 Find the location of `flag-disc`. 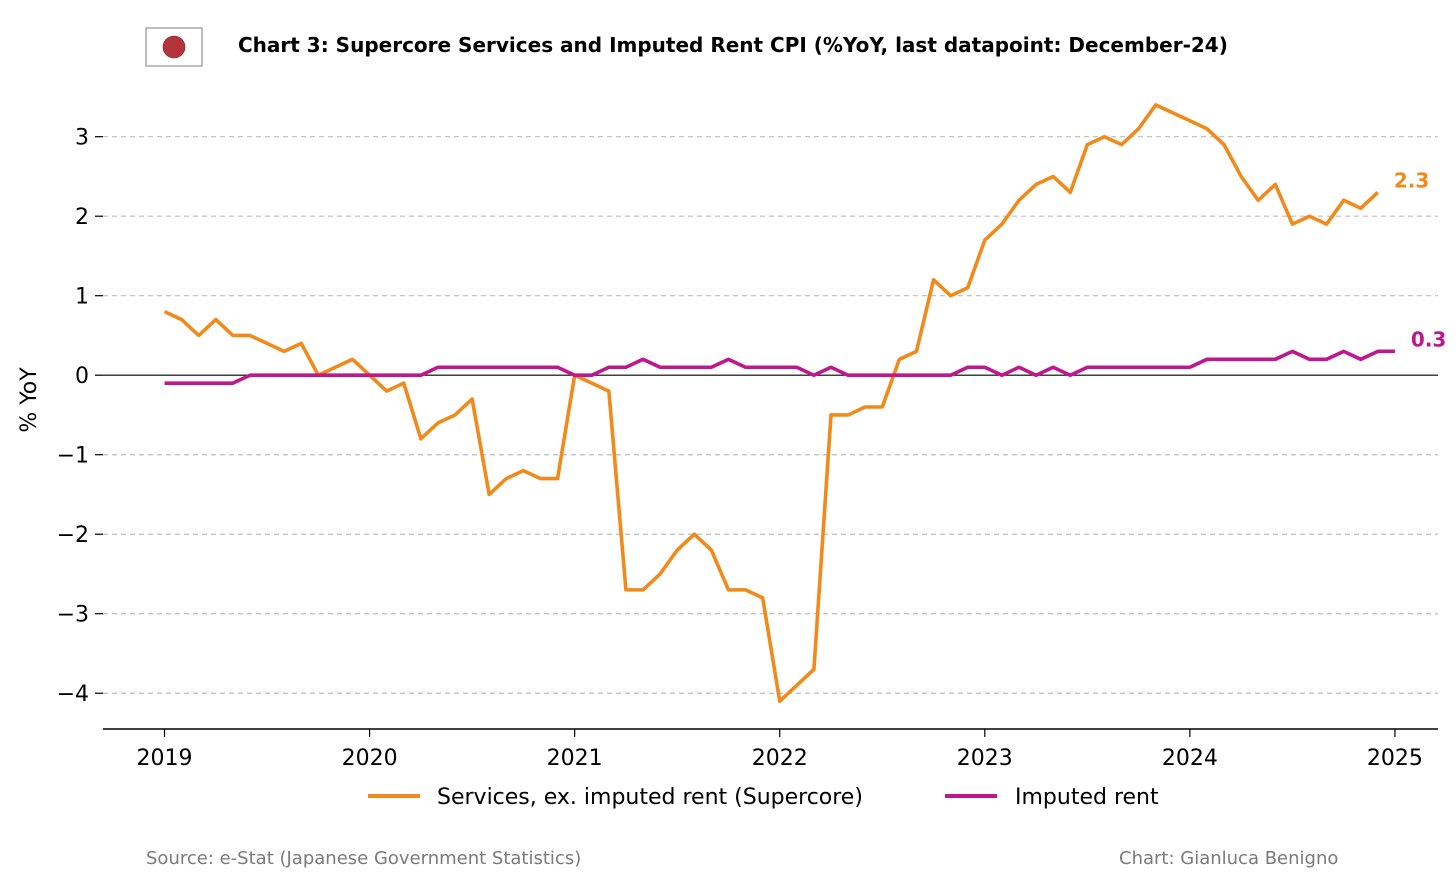

flag-disc is located at coordinates (174, 47).